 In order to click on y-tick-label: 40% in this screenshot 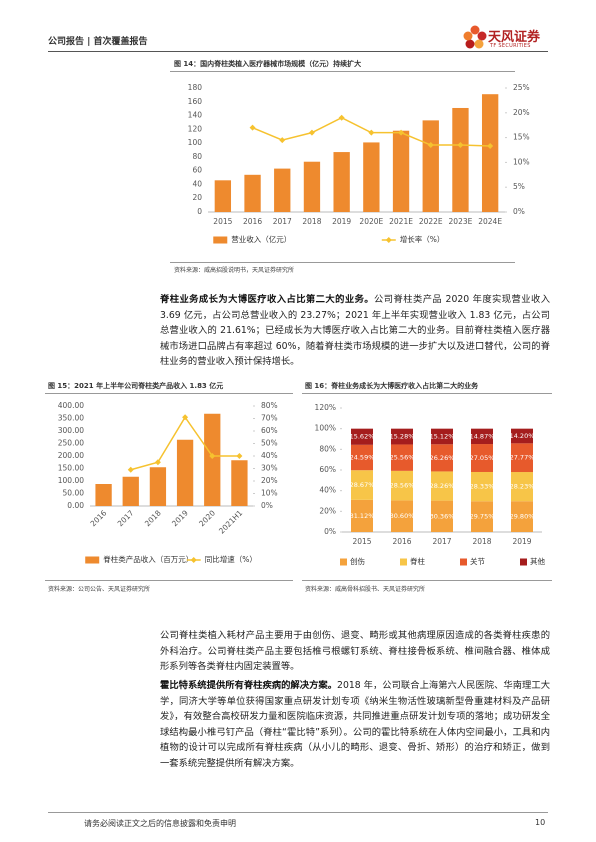, I will do `click(327, 490)`.